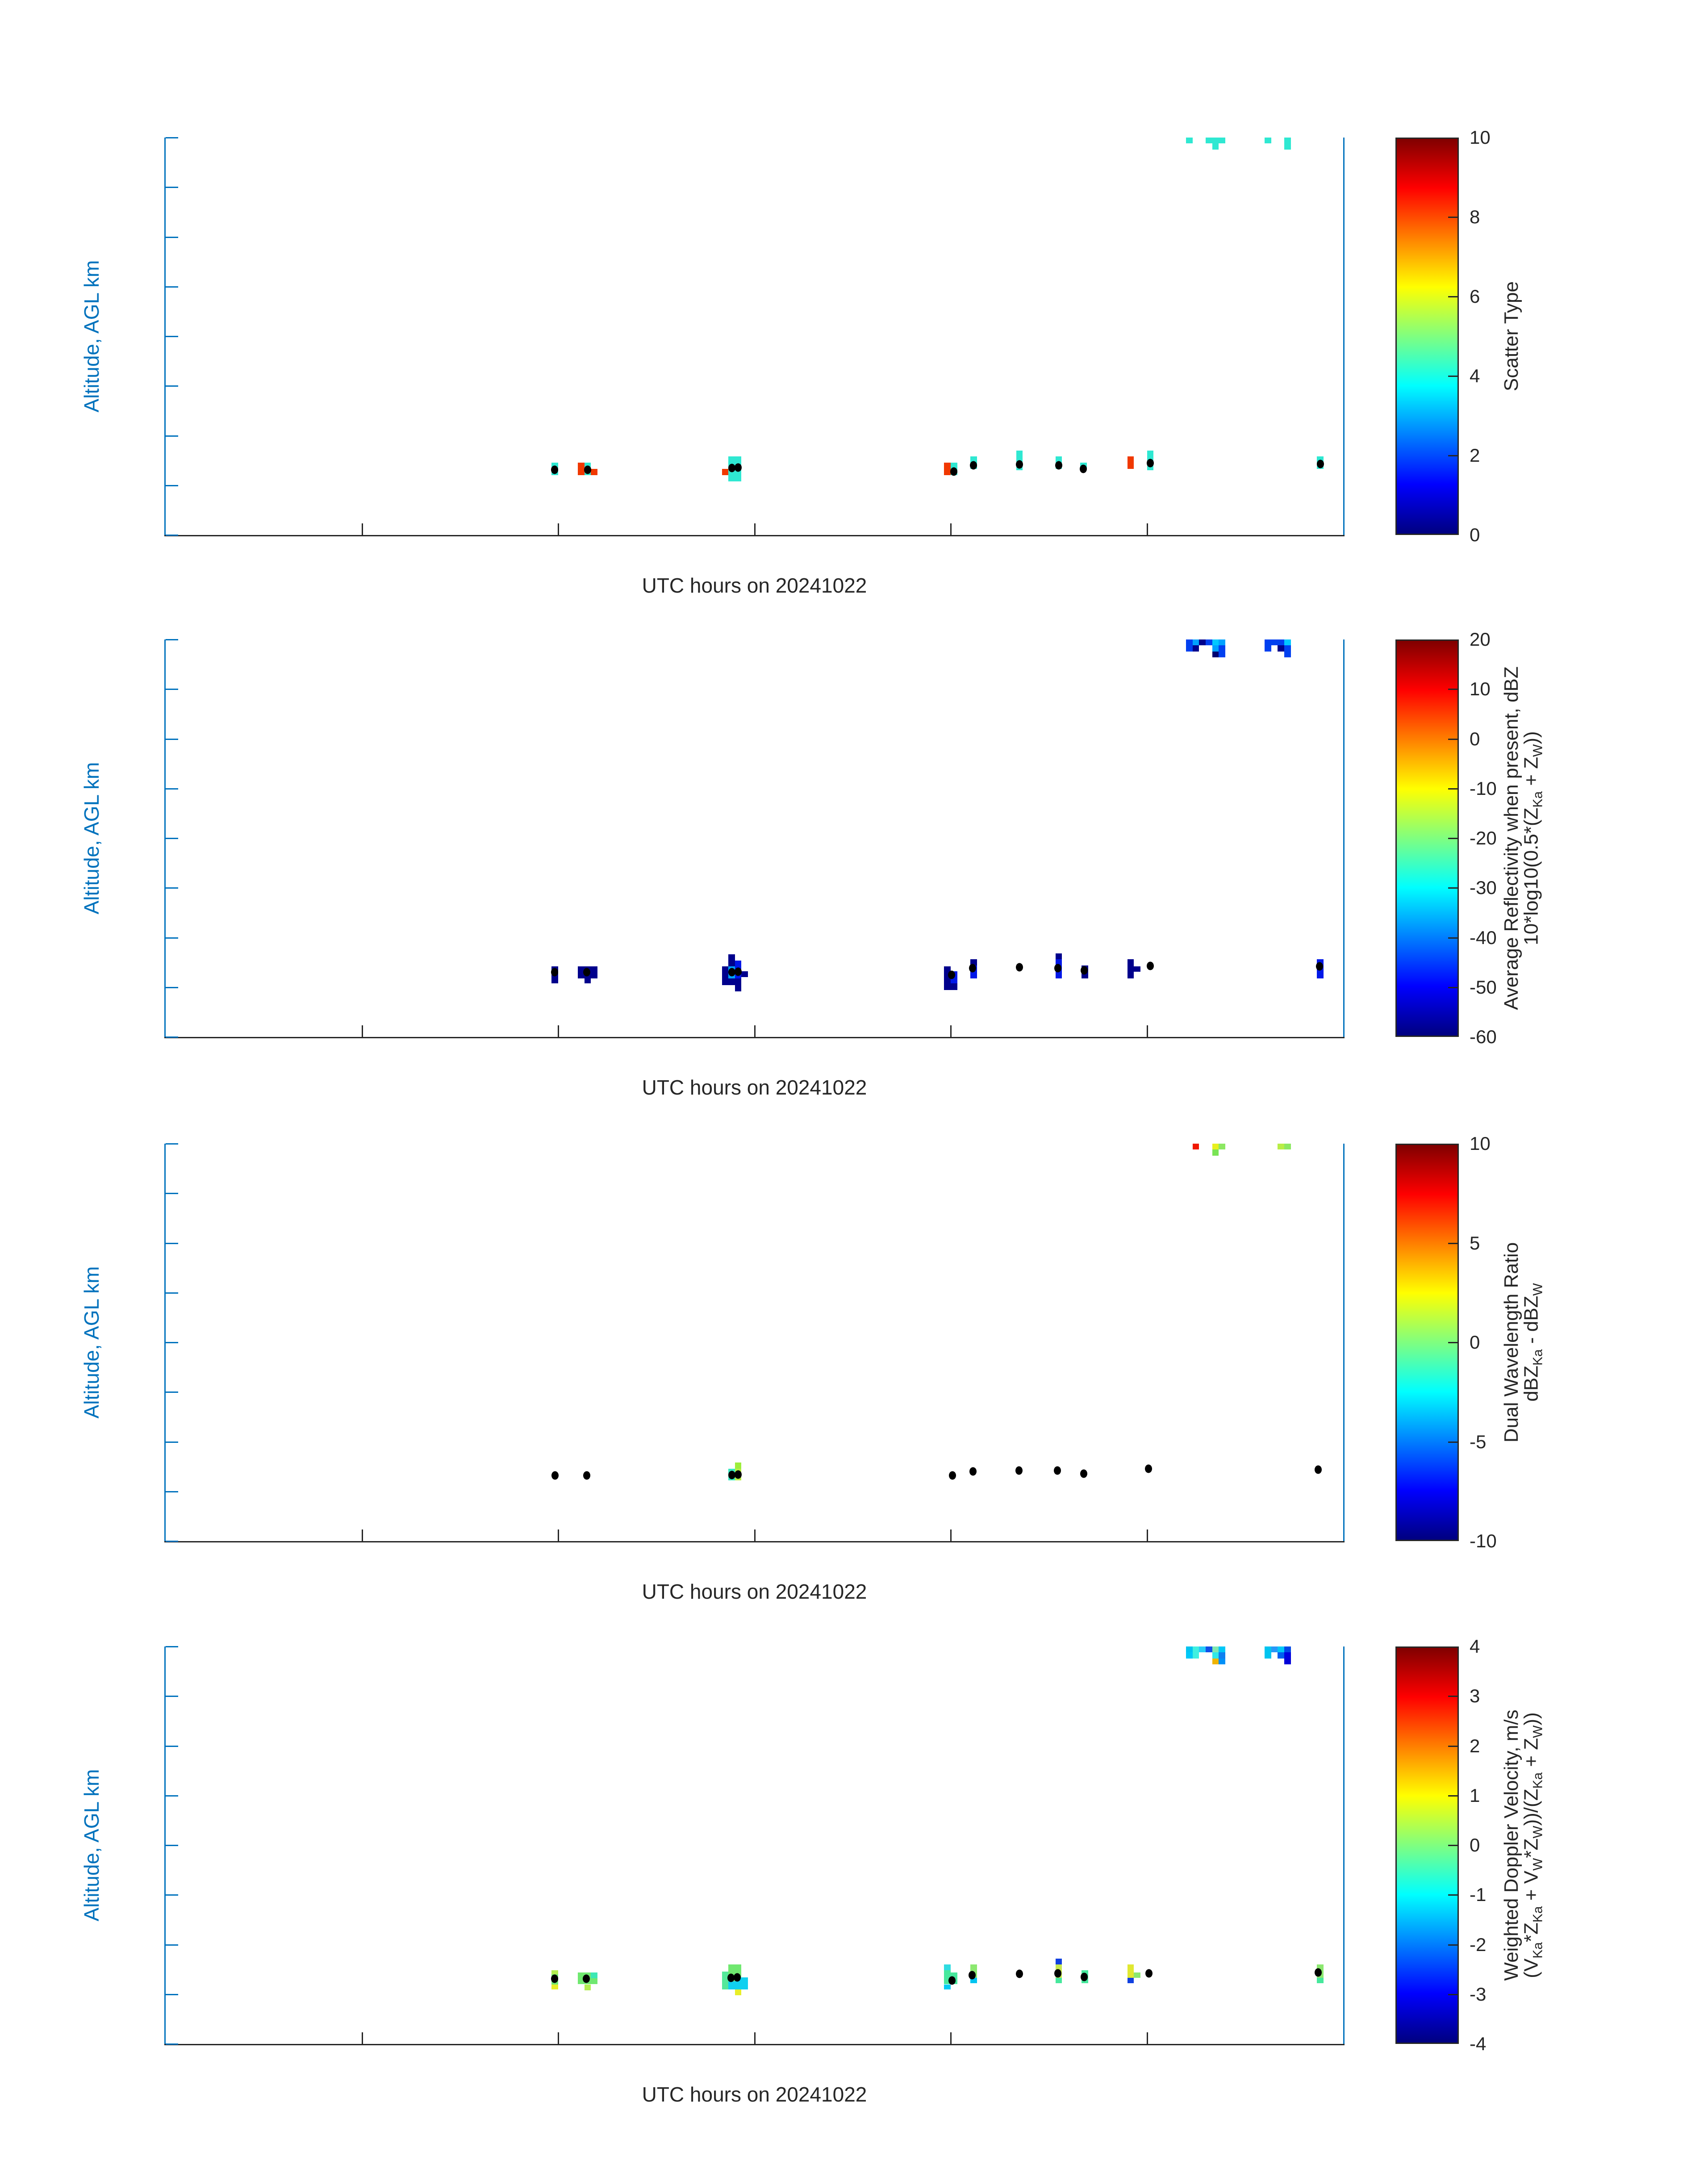 The image size is (1708, 2177). I want to click on colorbar-tick-label: 0, so click(1475, 534).